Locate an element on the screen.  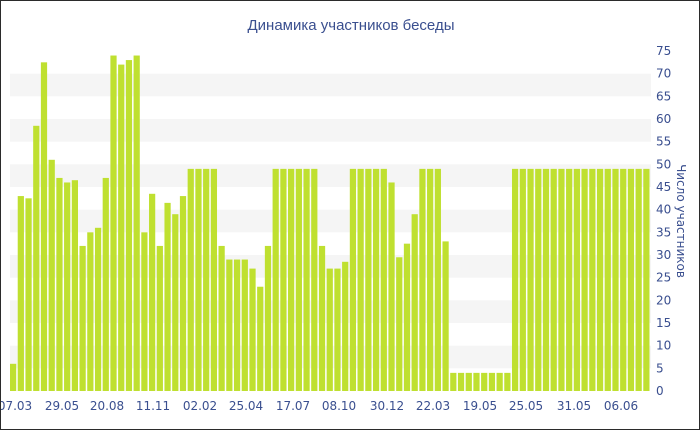
y-tick-label: 45 is located at coordinates (663, 187).